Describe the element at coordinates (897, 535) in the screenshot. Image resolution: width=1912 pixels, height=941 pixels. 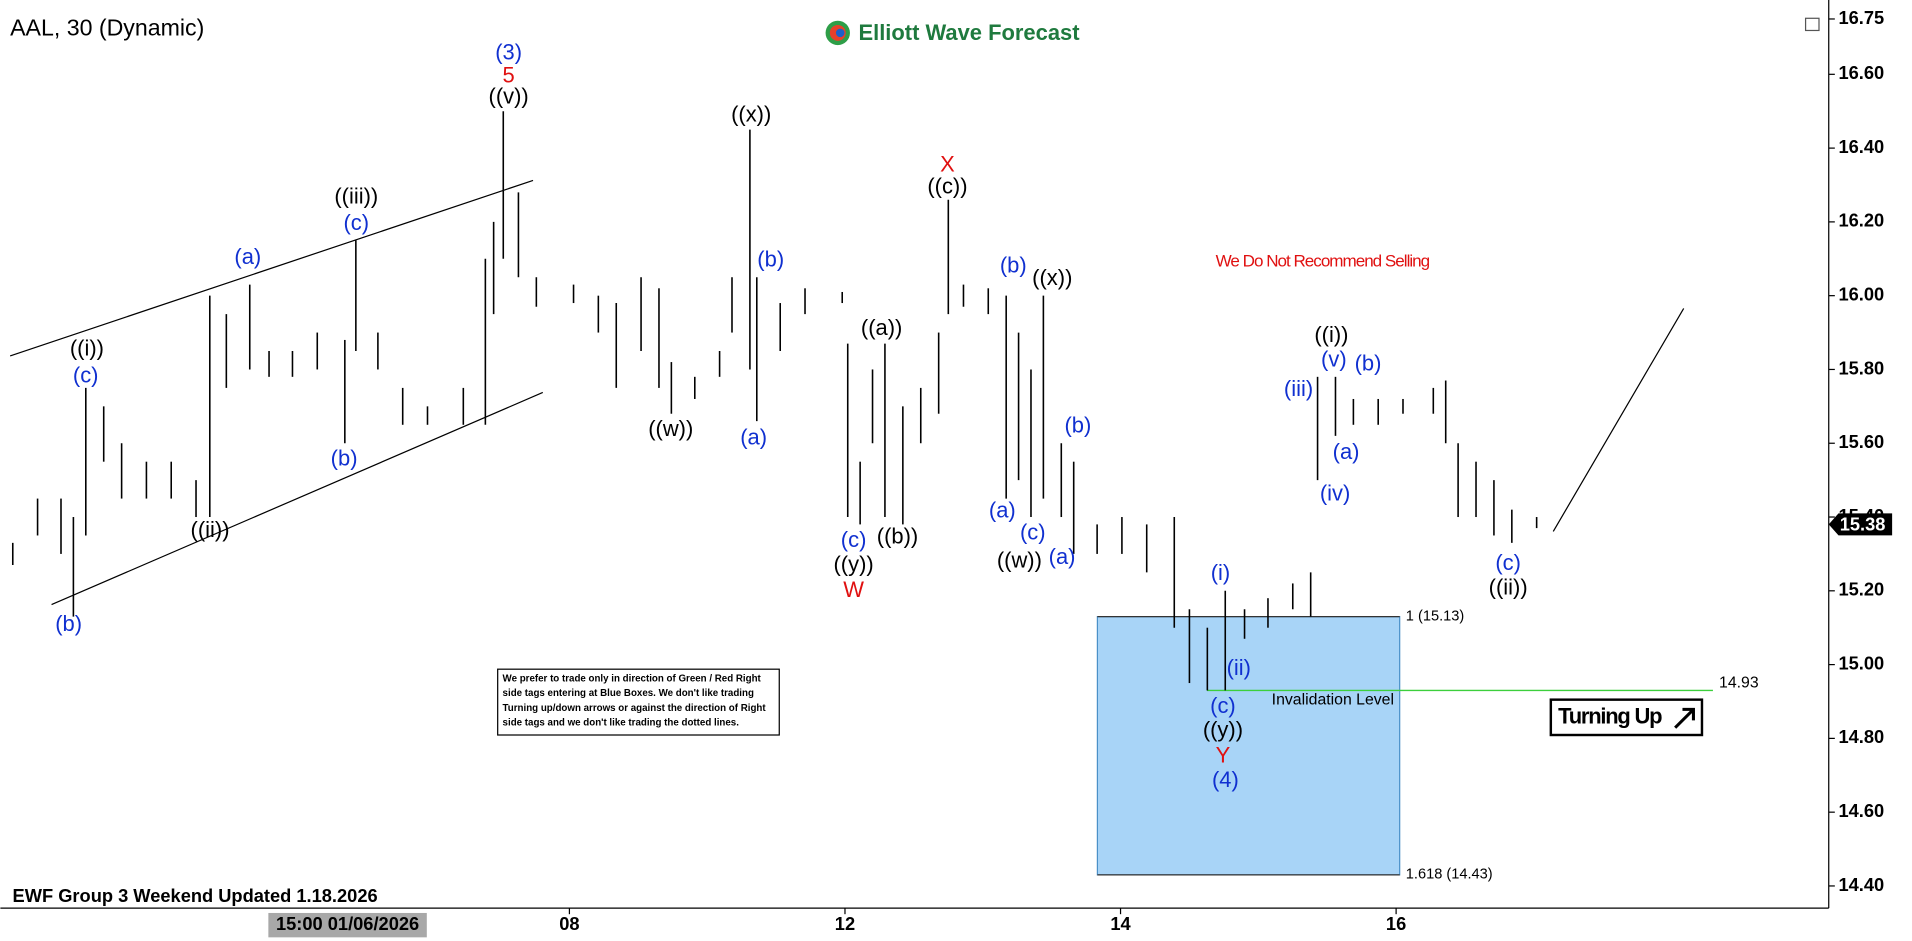
I see `wave-label: ((b))` at that location.